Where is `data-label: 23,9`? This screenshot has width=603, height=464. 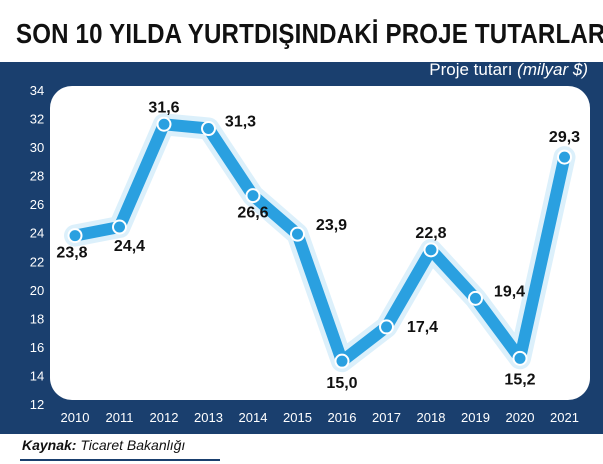 data-label: 23,9 is located at coordinates (331, 225).